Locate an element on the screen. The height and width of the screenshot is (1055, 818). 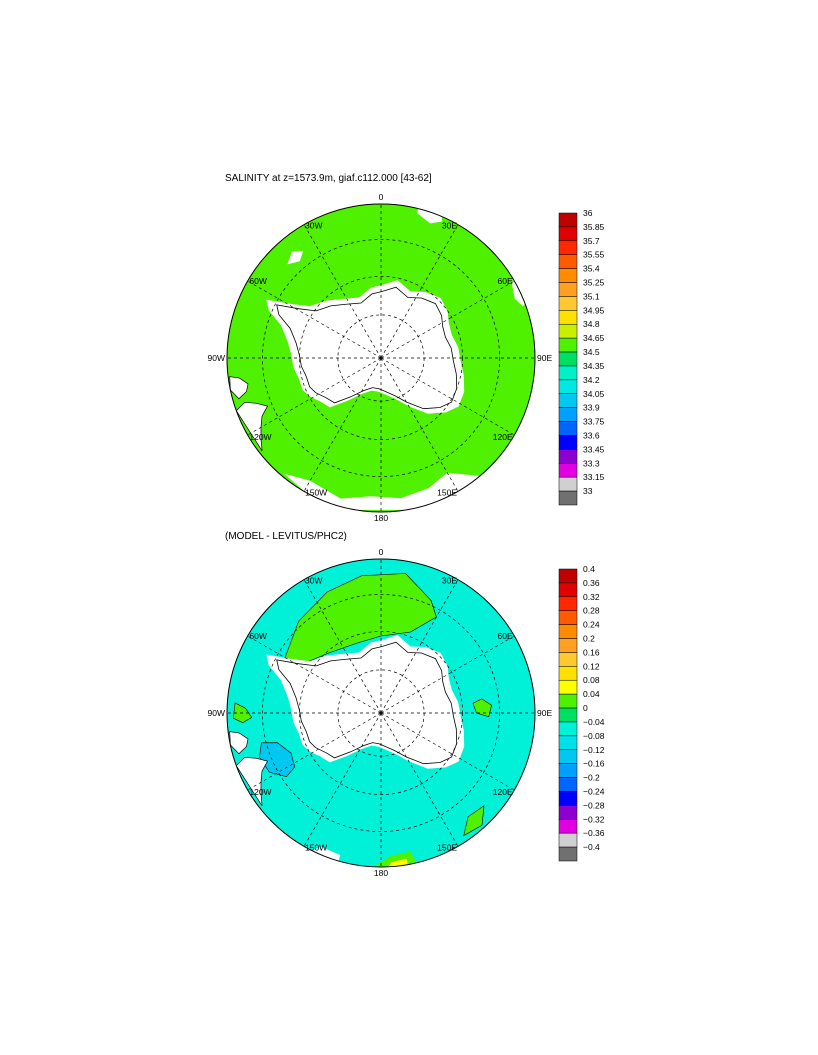
colorbar-label: 33.6 is located at coordinates (591, 435).